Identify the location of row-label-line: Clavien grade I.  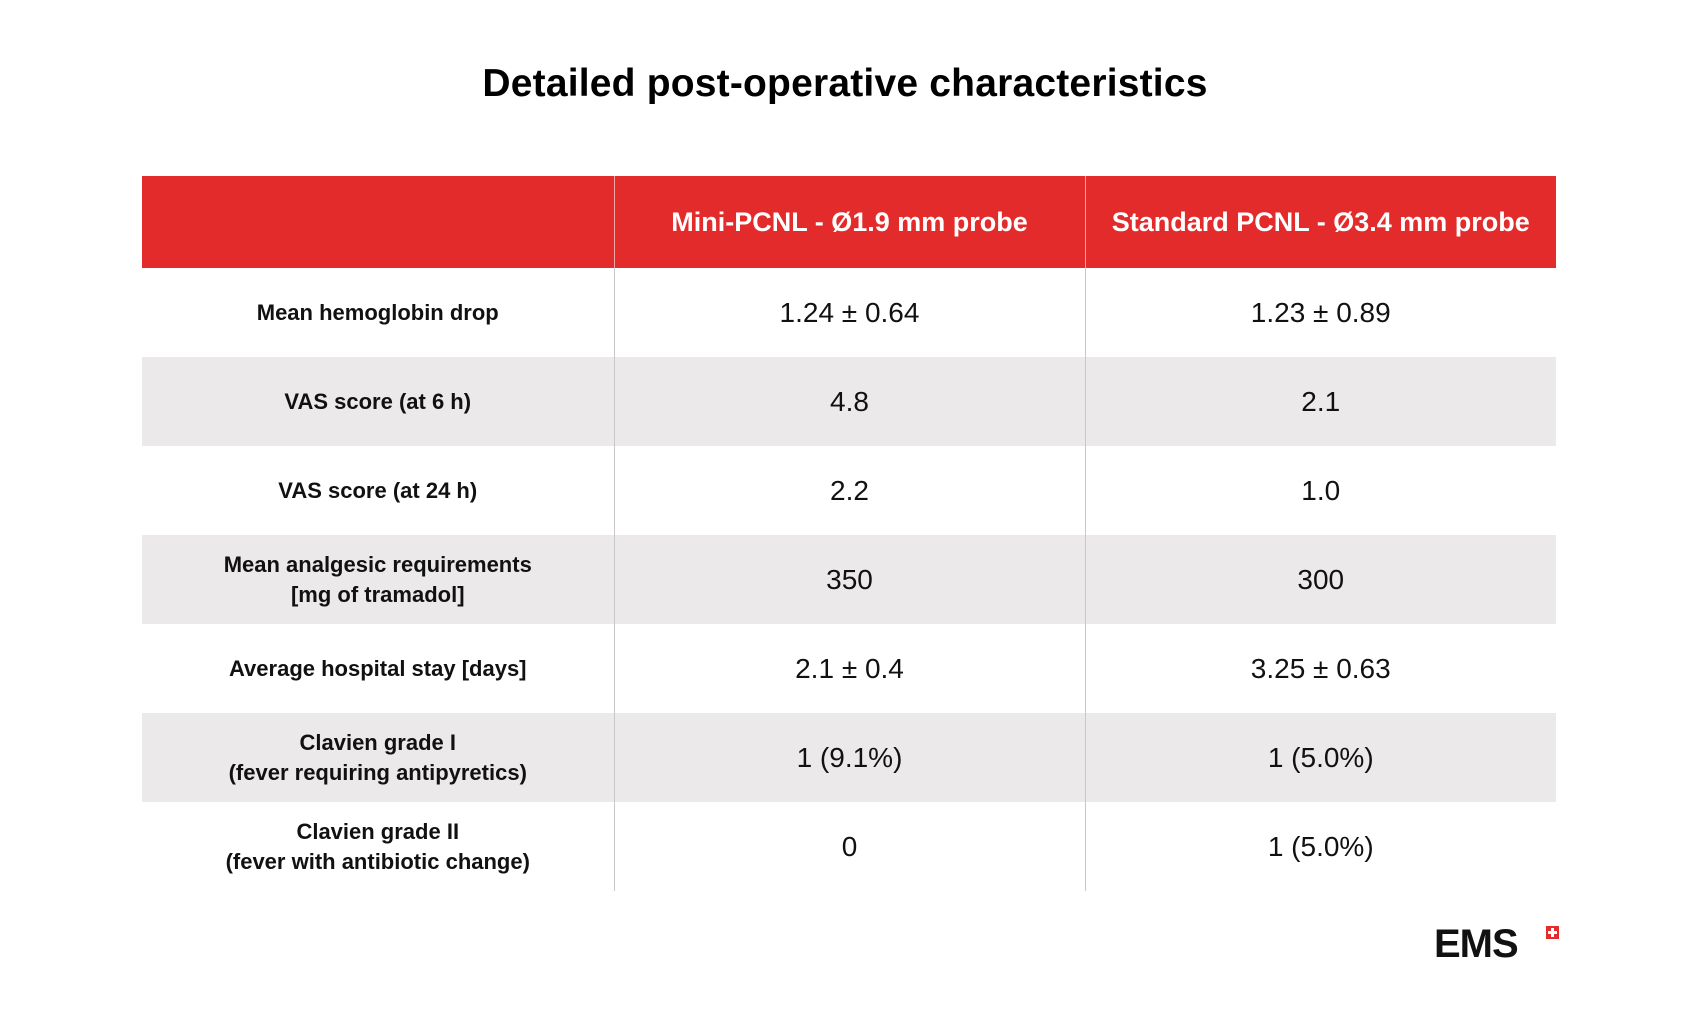
(377, 742).